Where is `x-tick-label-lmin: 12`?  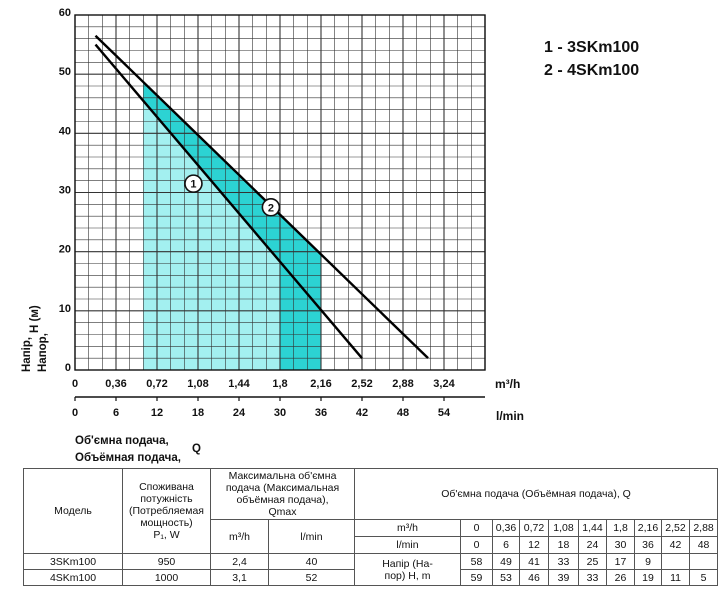 x-tick-label-lmin: 12 is located at coordinates (157, 413).